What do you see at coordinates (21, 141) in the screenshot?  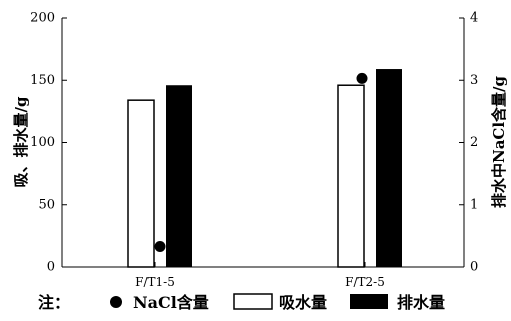 I see `y-axis-title: 吸、排水量/g` at bounding box center [21, 141].